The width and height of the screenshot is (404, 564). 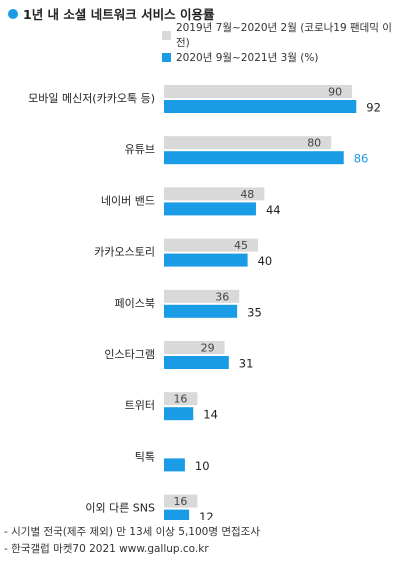 I want to click on category-label: 트위터, so click(x=140, y=405).